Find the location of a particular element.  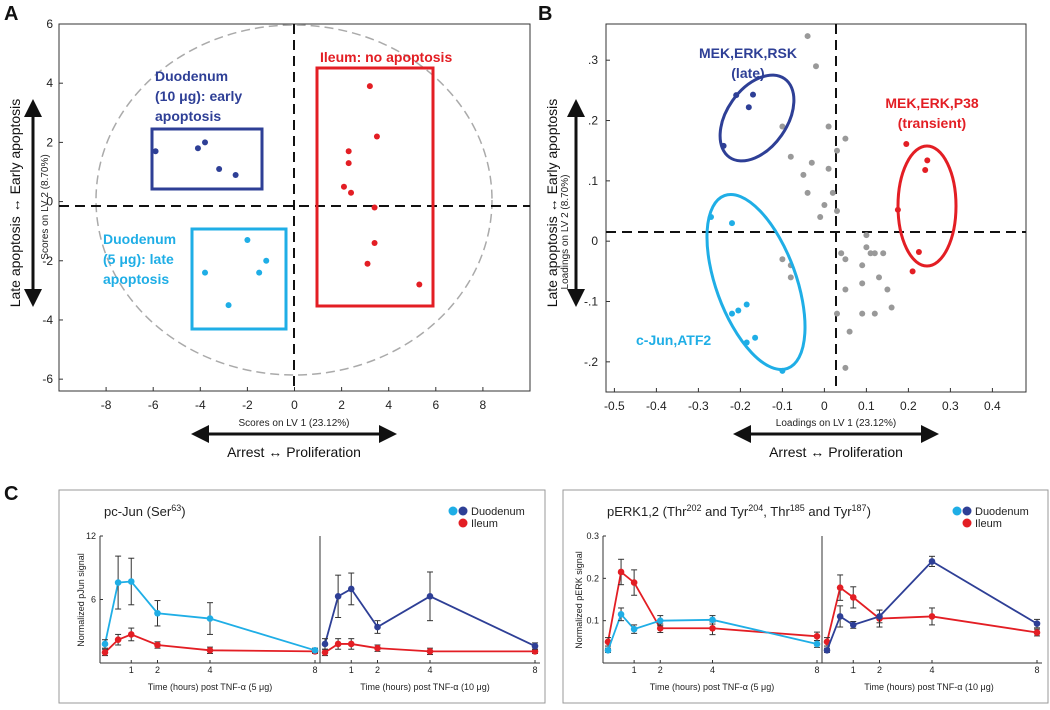

duodenum-5-label-line3: apoptosis is located at coordinates (136, 279).